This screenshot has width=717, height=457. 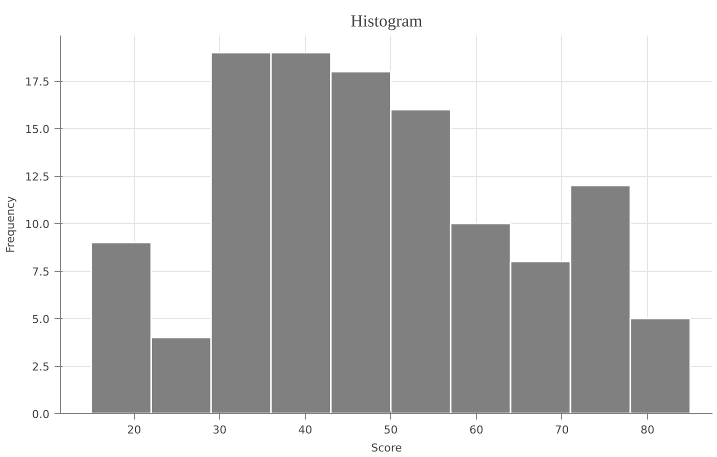 What do you see at coordinates (476, 430) in the screenshot?
I see `x-tick-label: 60` at bounding box center [476, 430].